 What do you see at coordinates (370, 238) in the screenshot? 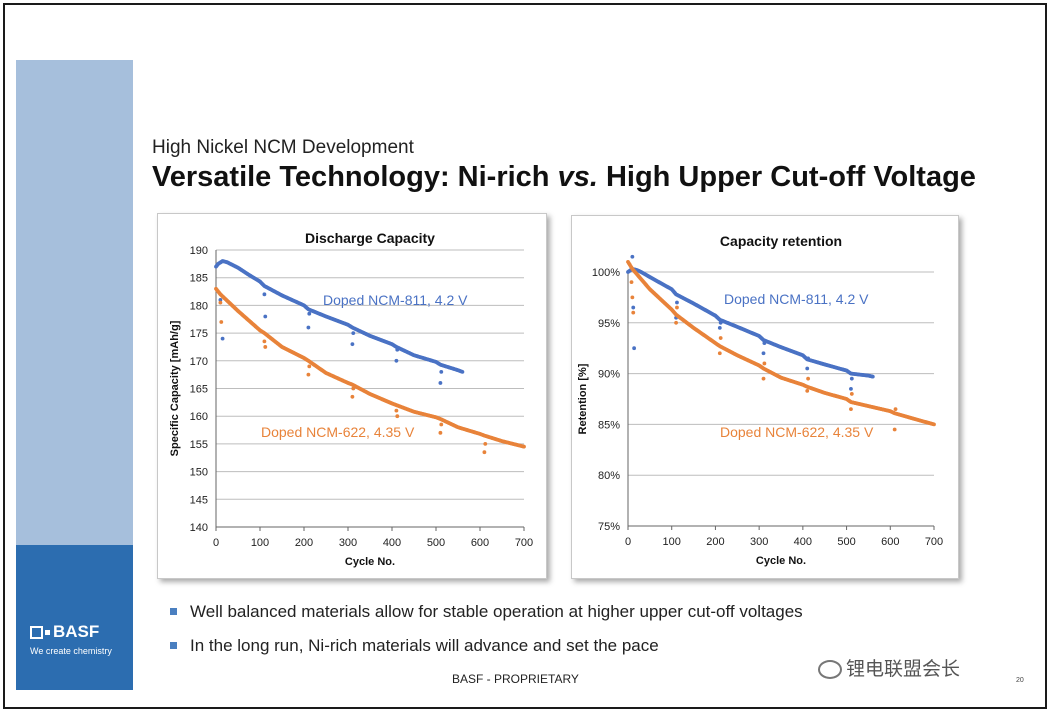
I see `chart-title: Discharge Capacity` at bounding box center [370, 238].